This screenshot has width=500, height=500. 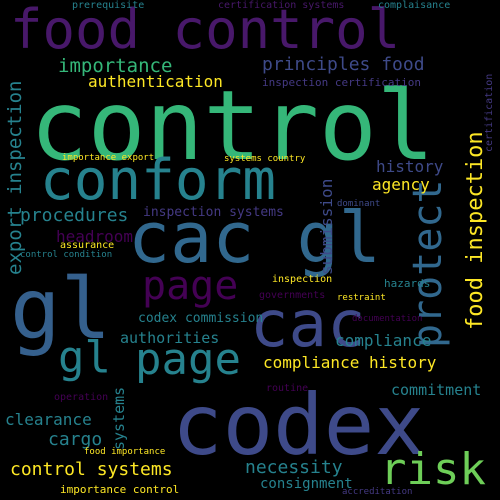 What do you see at coordinates (475, 230) in the screenshot?
I see `word-food-inspection: food inspection` at bounding box center [475, 230].